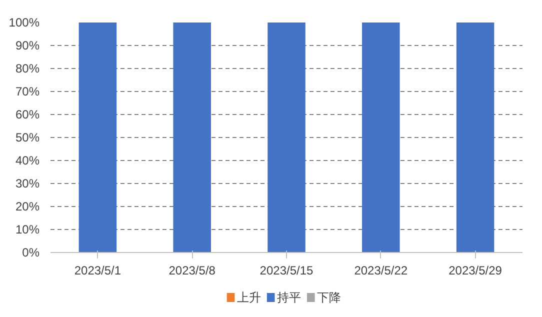 This screenshot has height=317, width=542. I want to click on y-tick-label: 100%, so click(24, 23).